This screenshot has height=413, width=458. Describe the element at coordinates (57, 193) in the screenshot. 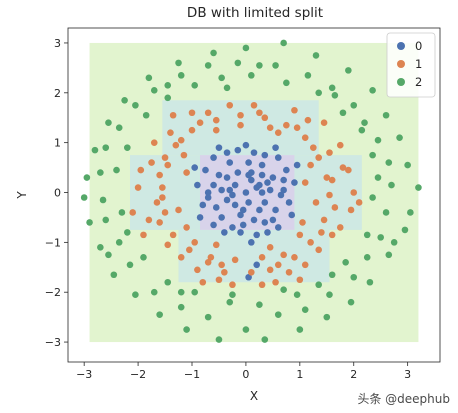

I see `y-tick-label: 0` at that location.